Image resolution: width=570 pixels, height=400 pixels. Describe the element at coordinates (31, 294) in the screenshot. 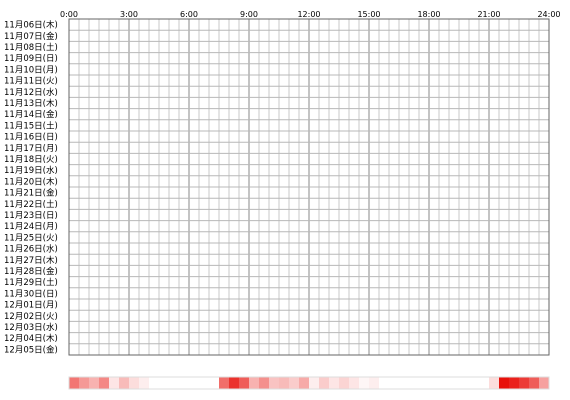

I see `row-label: 11月30日(日)` at that location.